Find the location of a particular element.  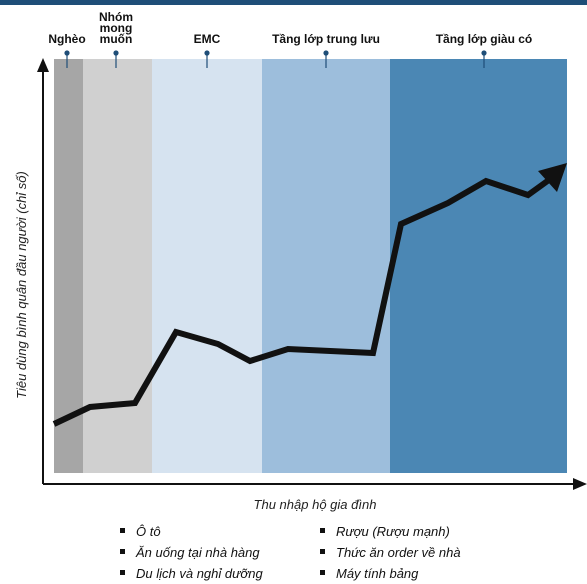

legend-item-car: Ô tô is located at coordinates (140, 531).